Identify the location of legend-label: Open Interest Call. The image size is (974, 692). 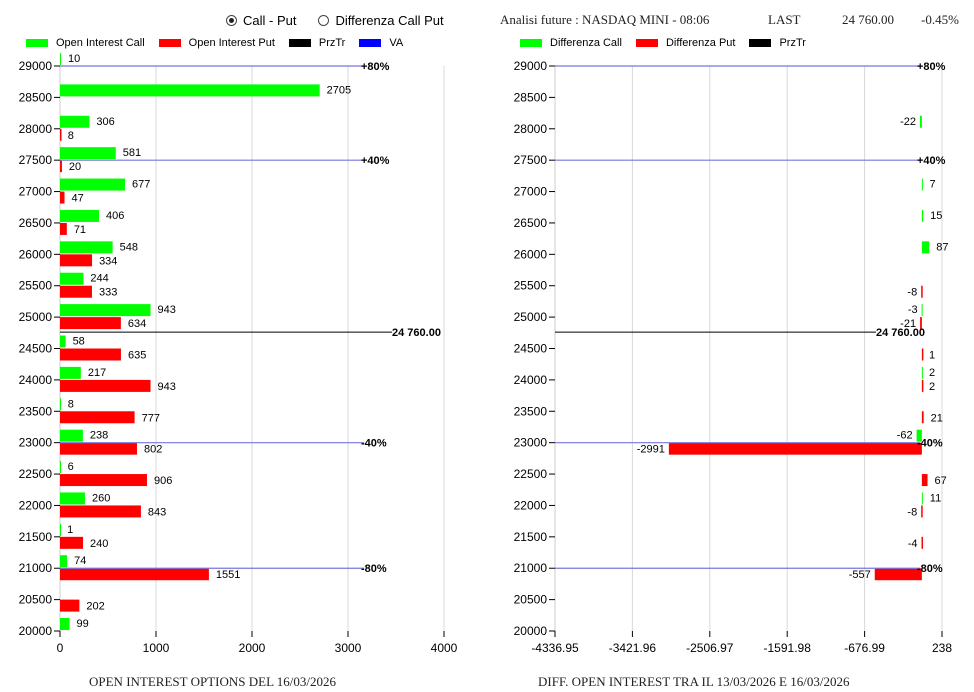
(100, 43).